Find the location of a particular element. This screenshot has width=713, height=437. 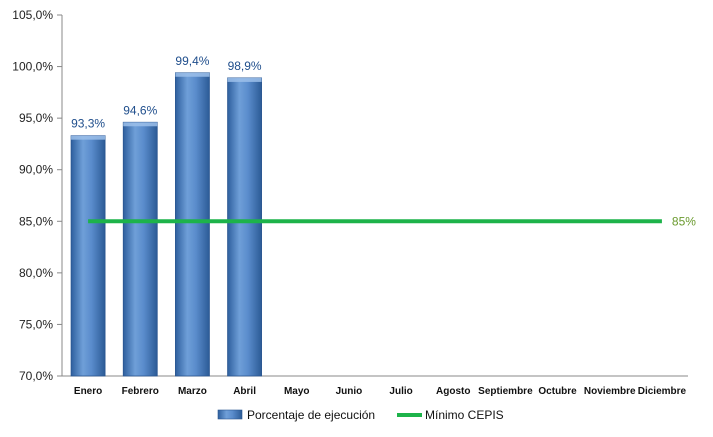

x-tick-label: Abril is located at coordinates (244, 391).